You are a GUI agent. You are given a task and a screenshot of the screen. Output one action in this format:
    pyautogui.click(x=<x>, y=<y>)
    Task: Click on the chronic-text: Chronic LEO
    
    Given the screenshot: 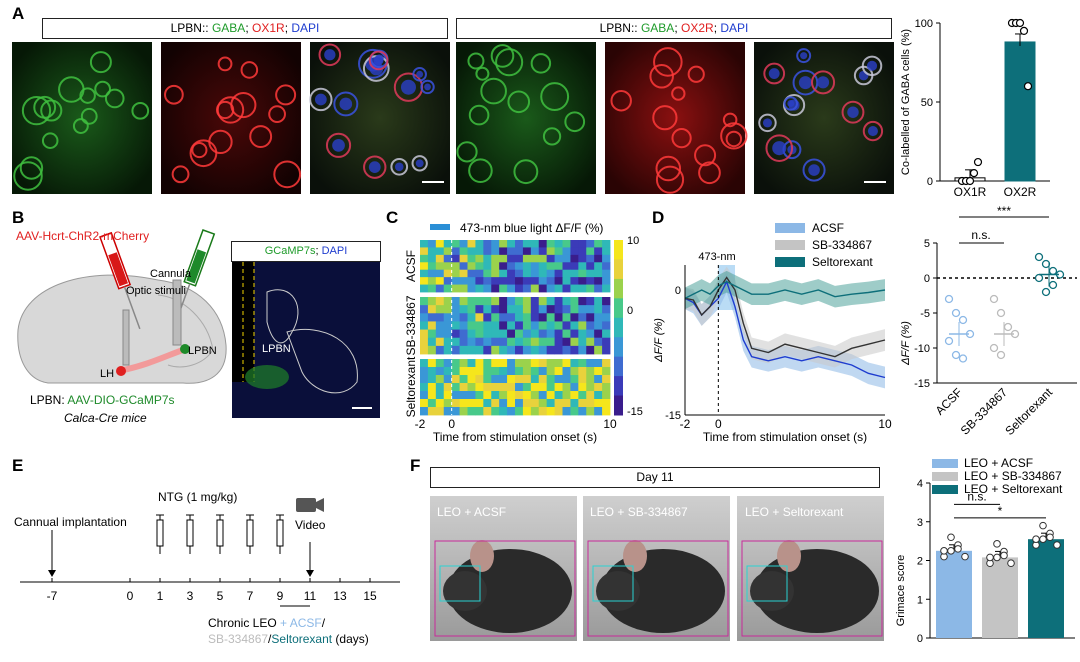 What is the action you would take?
    pyautogui.click(x=242, y=623)
    